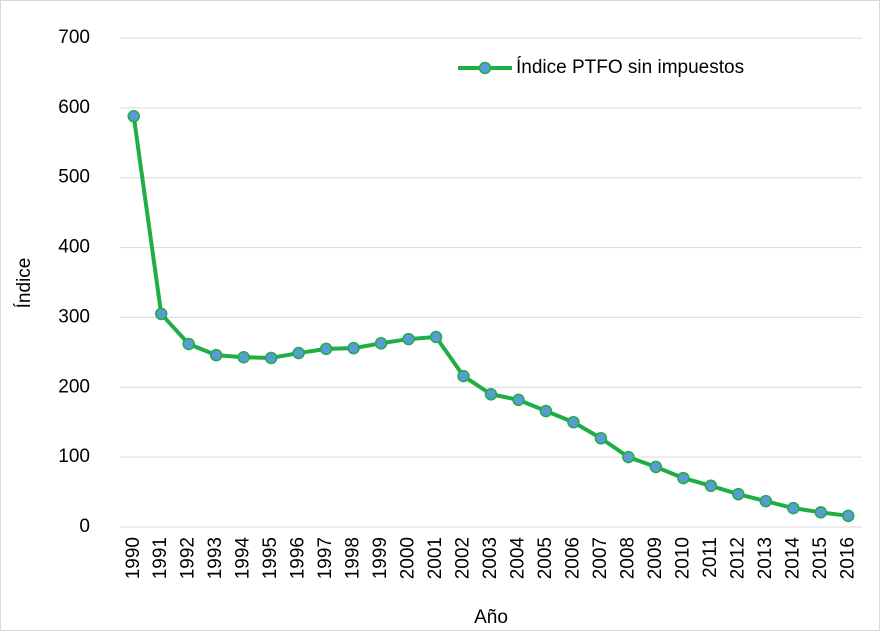  What do you see at coordinates (74, 316) in the screenshot?
I see `y-tick-label: 300` at bounding box center [74, 316].